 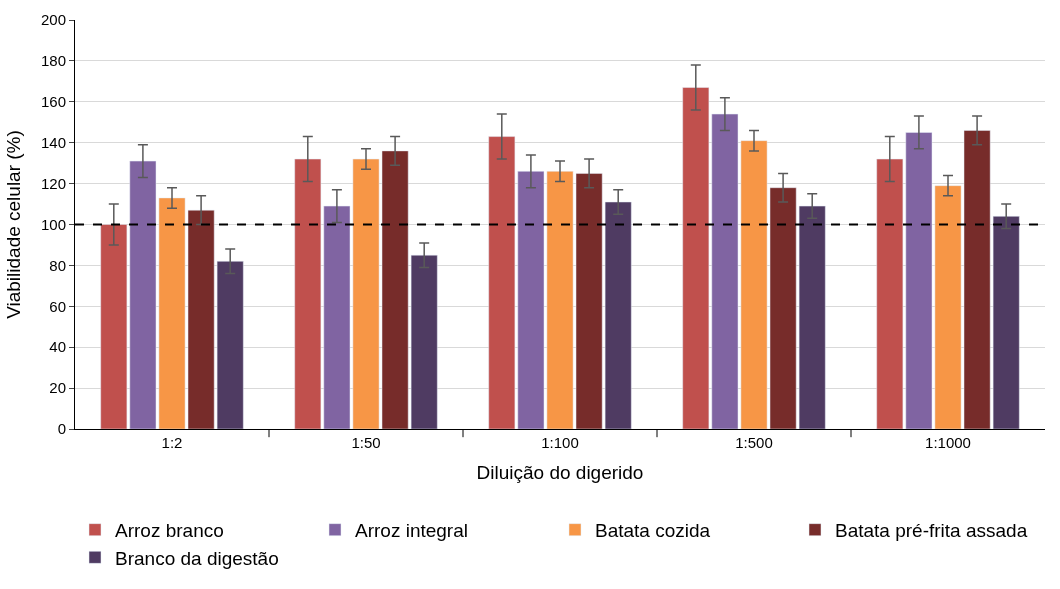 What do you see at coordinates (169, 531) in the screenshot?
I see `legend-label: Arroz branco` at bounding box center [169, 531].